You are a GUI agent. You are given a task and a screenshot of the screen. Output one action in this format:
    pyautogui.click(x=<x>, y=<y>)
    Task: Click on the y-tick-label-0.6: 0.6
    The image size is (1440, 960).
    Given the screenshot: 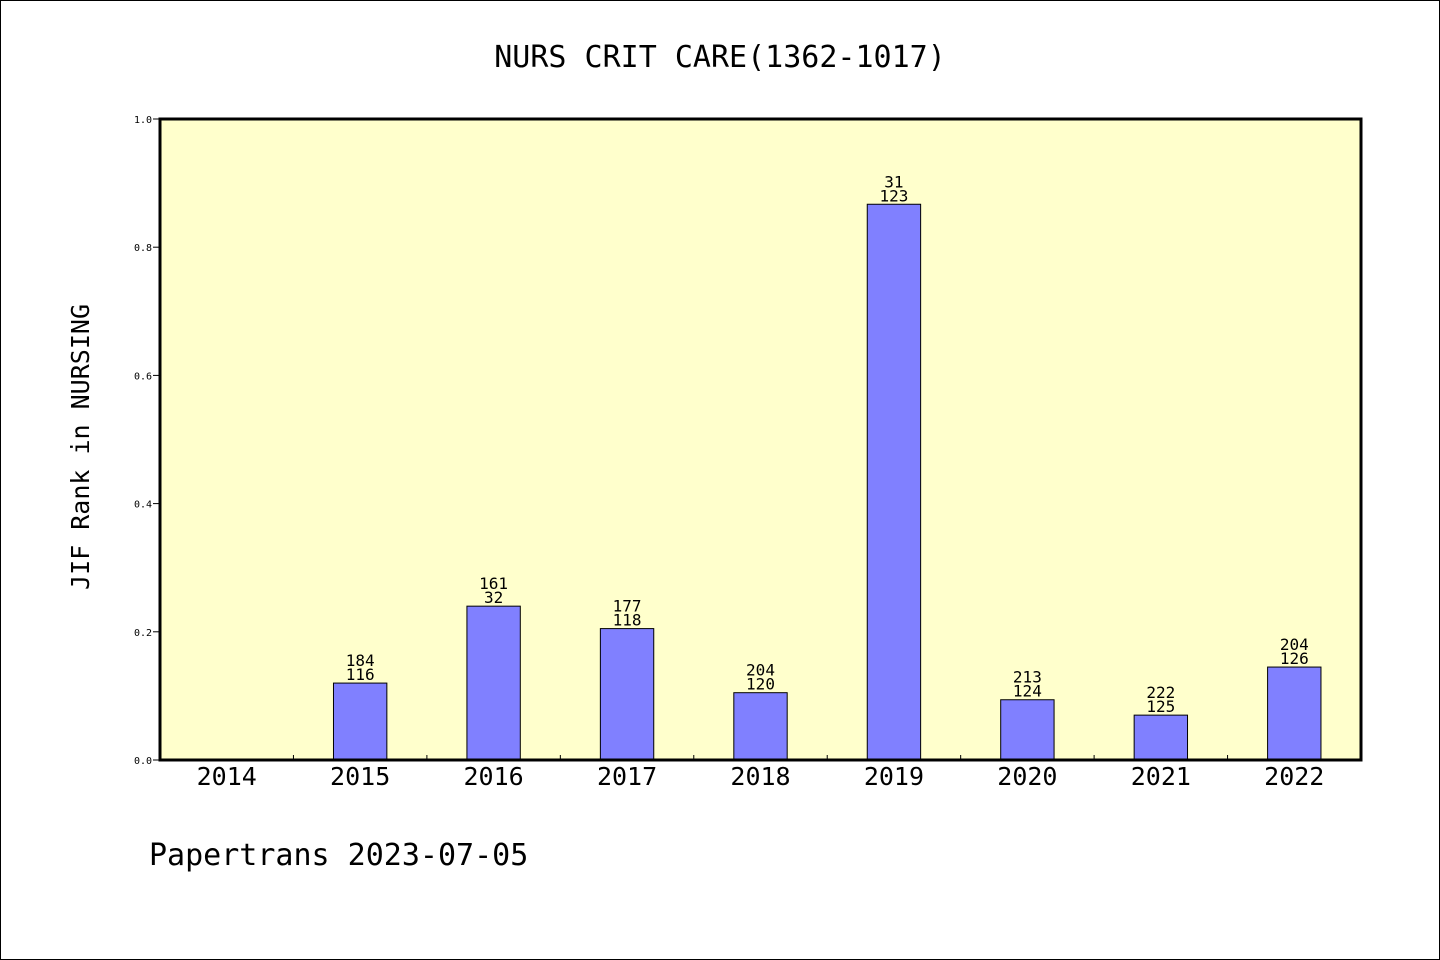 What is the action you would take?
    pyautogui.click(x=143, y=376)
    